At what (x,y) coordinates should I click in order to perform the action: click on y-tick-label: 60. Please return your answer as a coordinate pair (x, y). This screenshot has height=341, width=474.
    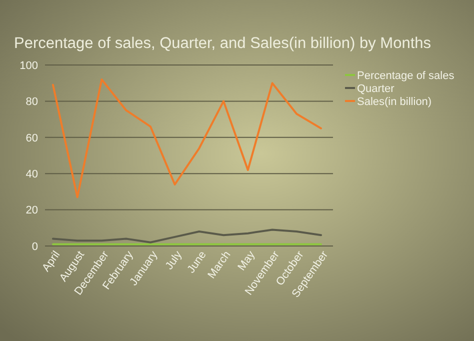
    Looking at the image, I should click on (32, 138).